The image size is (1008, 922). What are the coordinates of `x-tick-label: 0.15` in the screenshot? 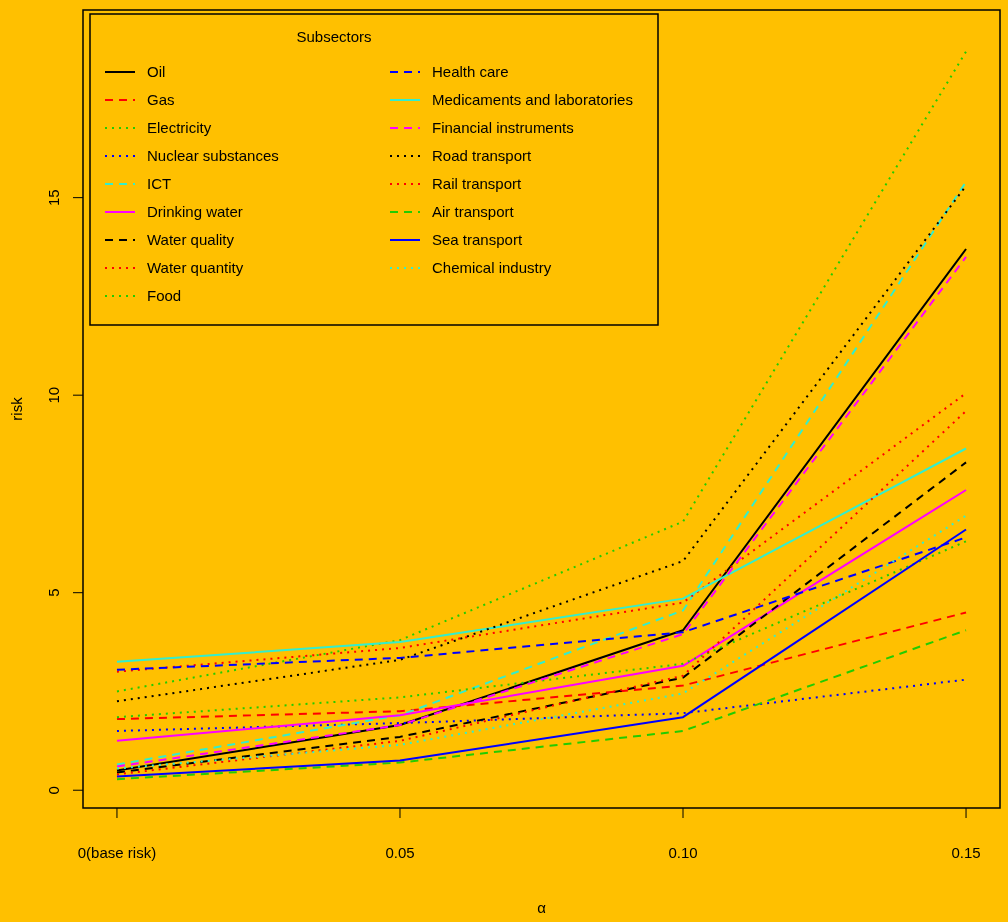 It's located at (966, 852).